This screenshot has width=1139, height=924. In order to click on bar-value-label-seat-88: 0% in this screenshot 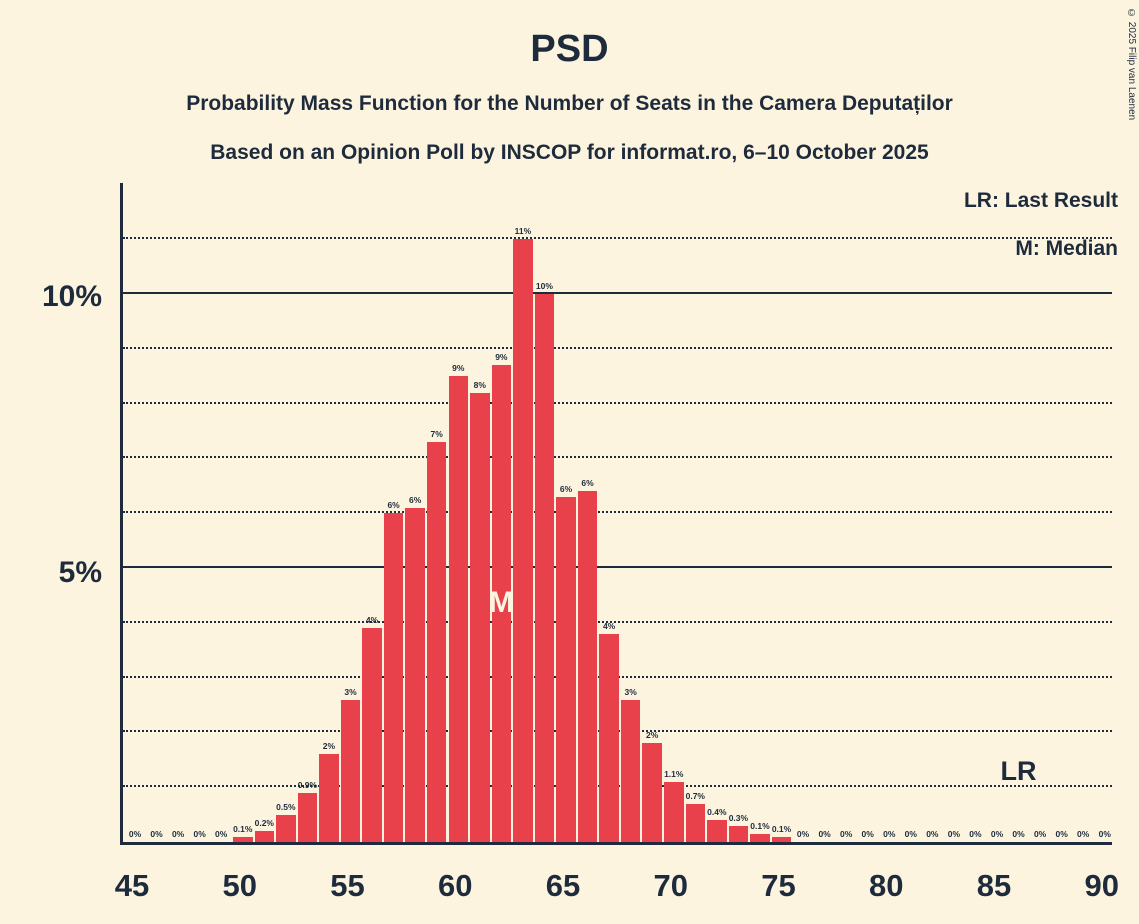, I will do `click(1061, 834)`.